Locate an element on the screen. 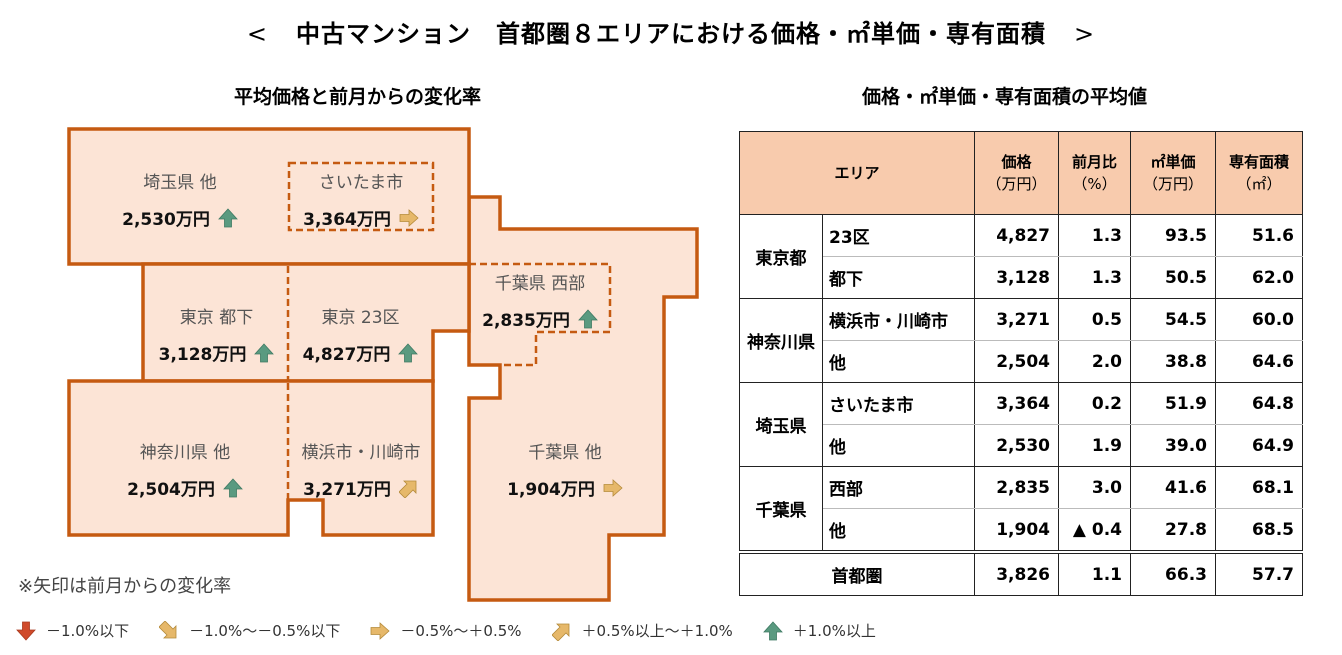 The image size is (1342, 655). arrow-note: ※矢印は前月からの変化率 is located at coordinates (125, 586).